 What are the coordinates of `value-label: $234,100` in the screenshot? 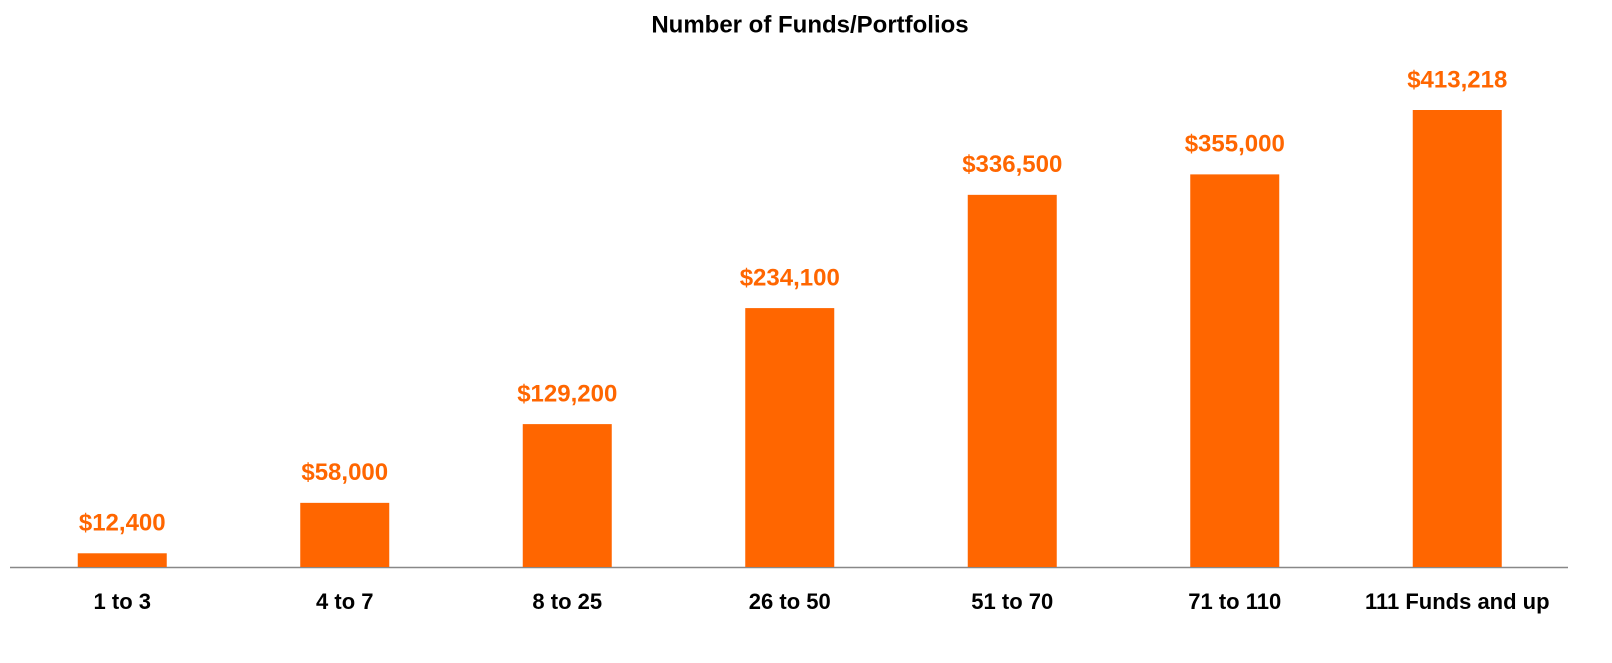 It's located at (790, 277).